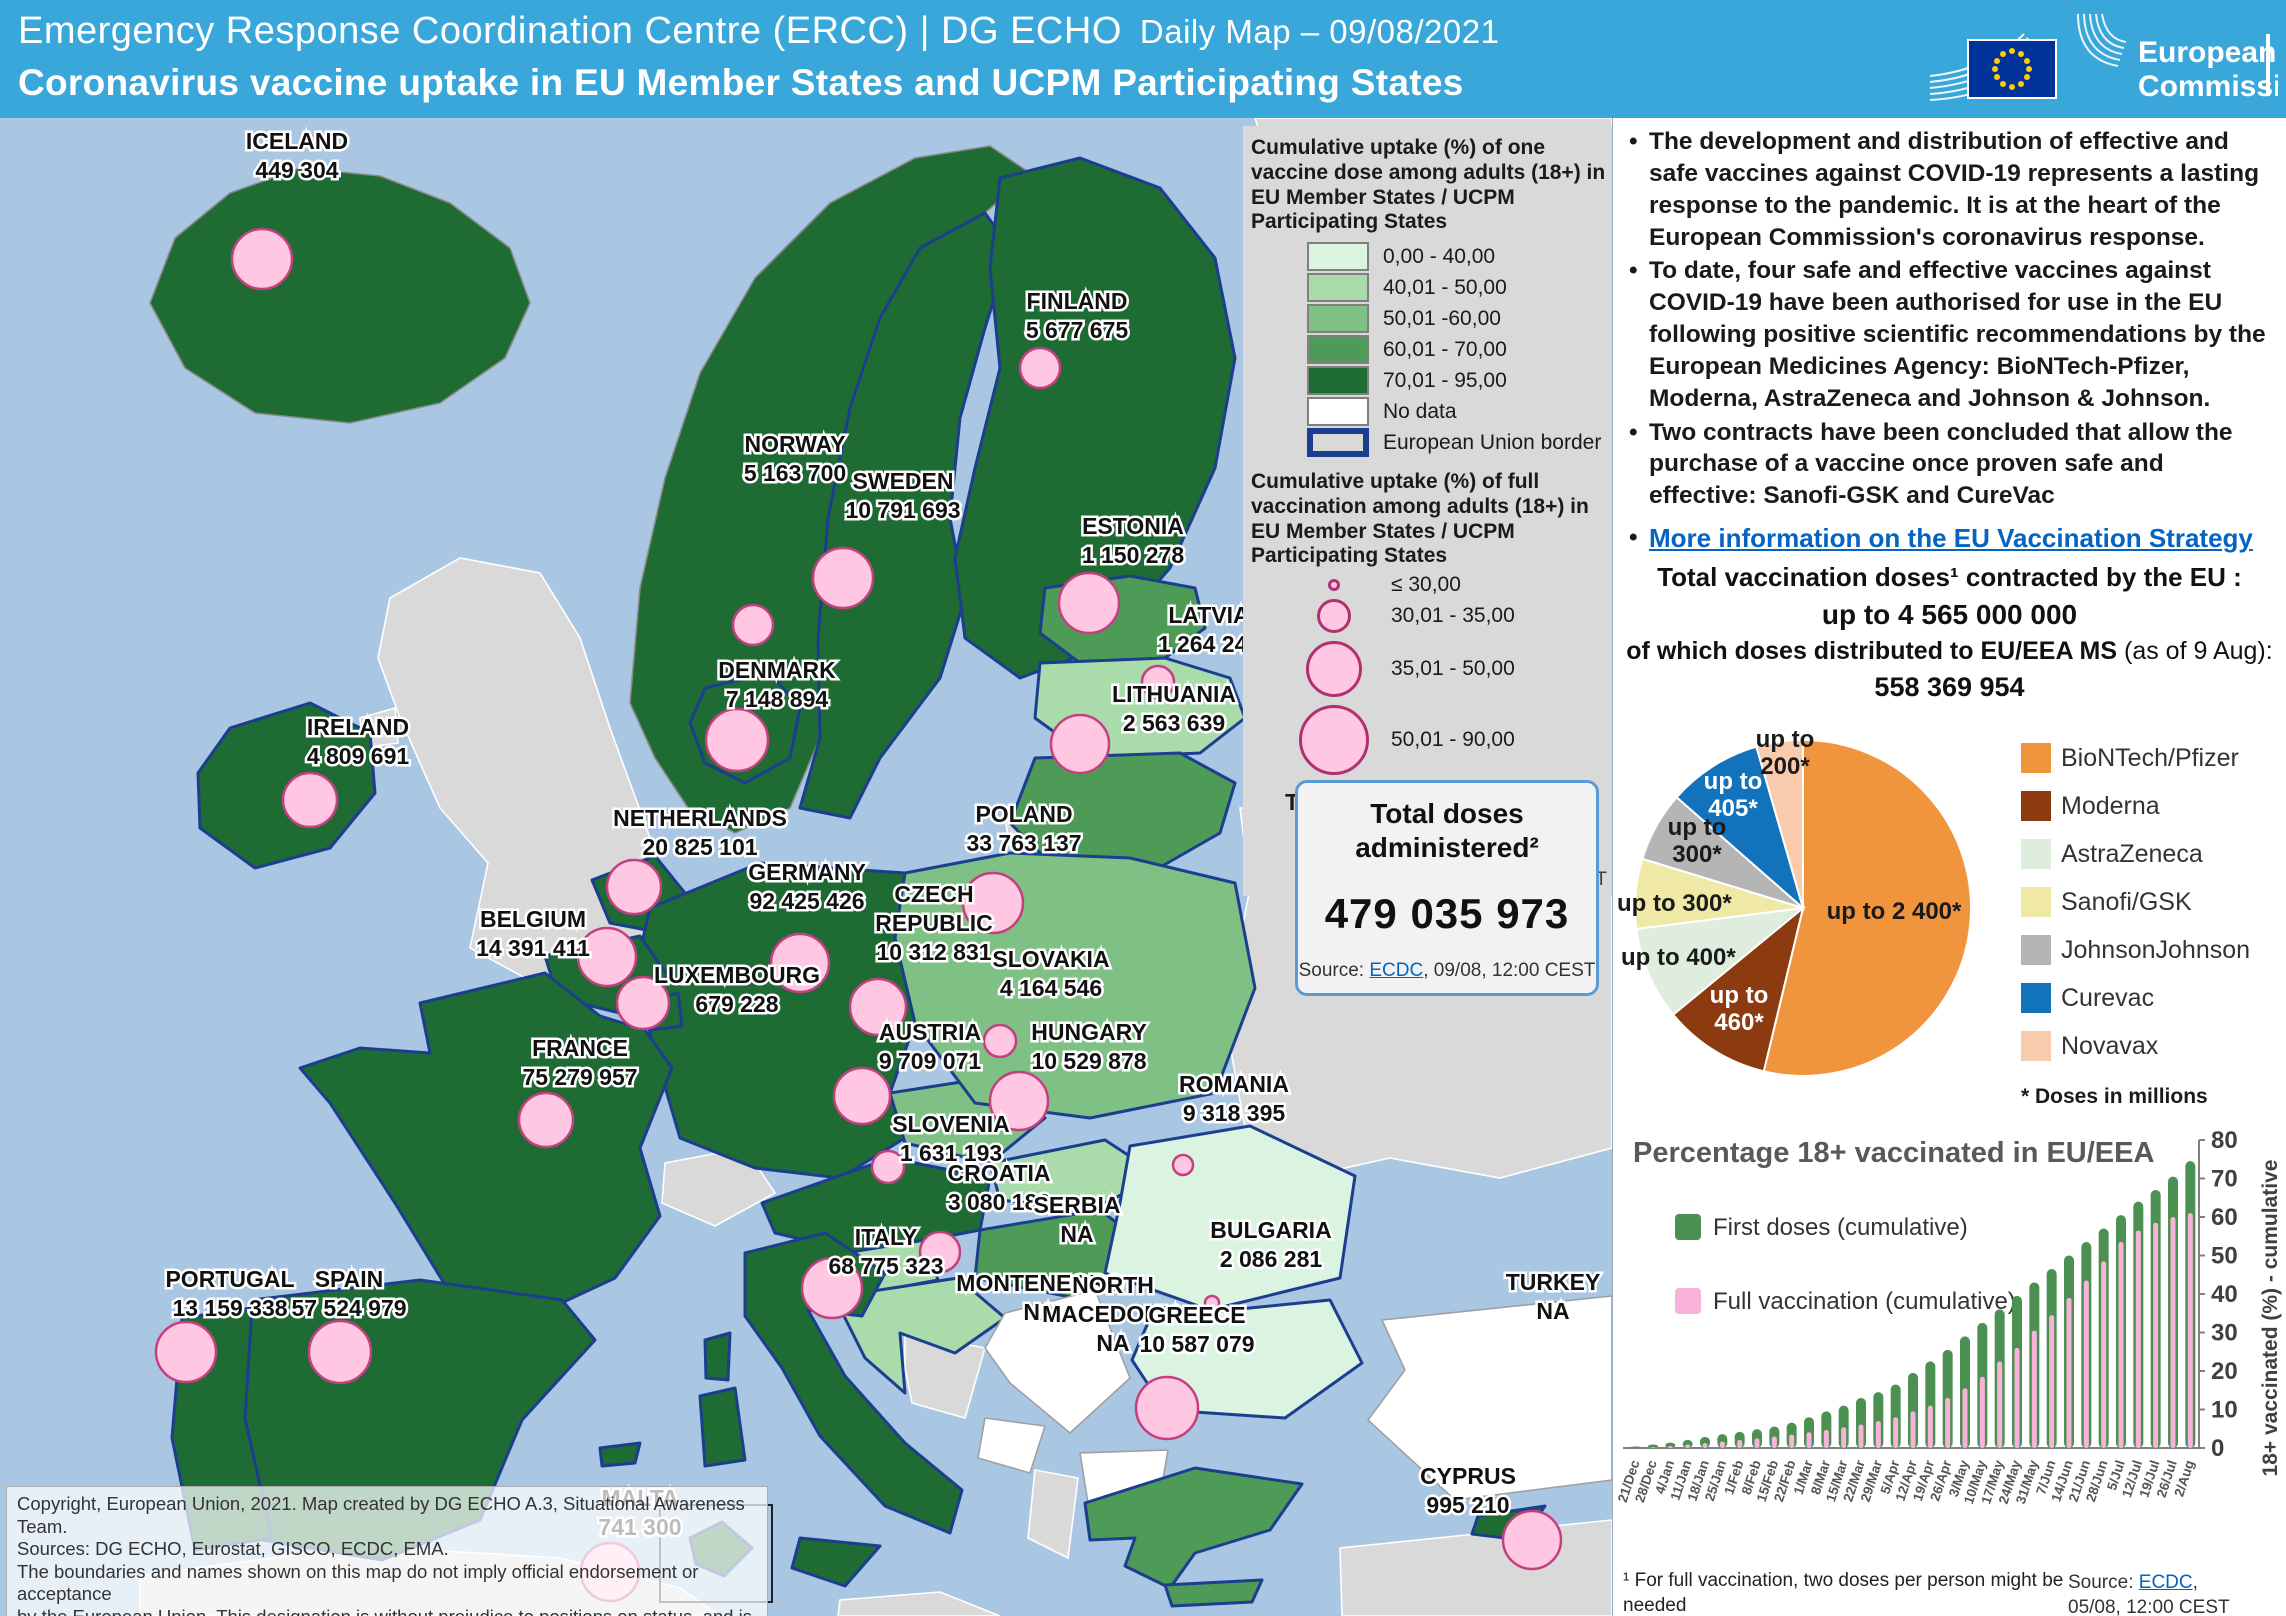 The width and height of the screenshot is (2286, 1616). I want to click on full-vaccination-circle-czech, so click(878, 1007).